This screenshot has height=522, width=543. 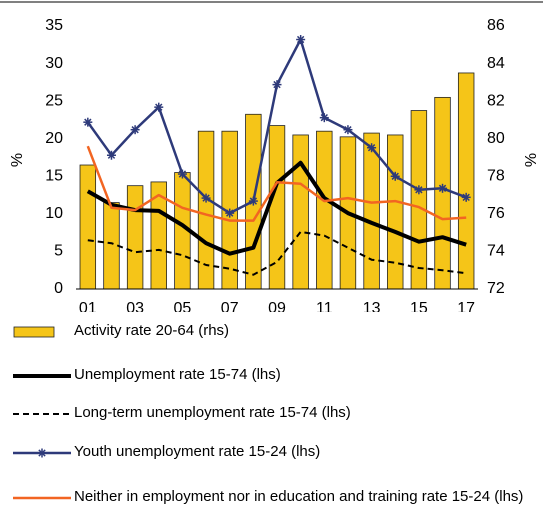 What do you see at coordinates (54, 100) in the screenshot?
I see `y-tick-label: 25` at bounding box center [54, 100].